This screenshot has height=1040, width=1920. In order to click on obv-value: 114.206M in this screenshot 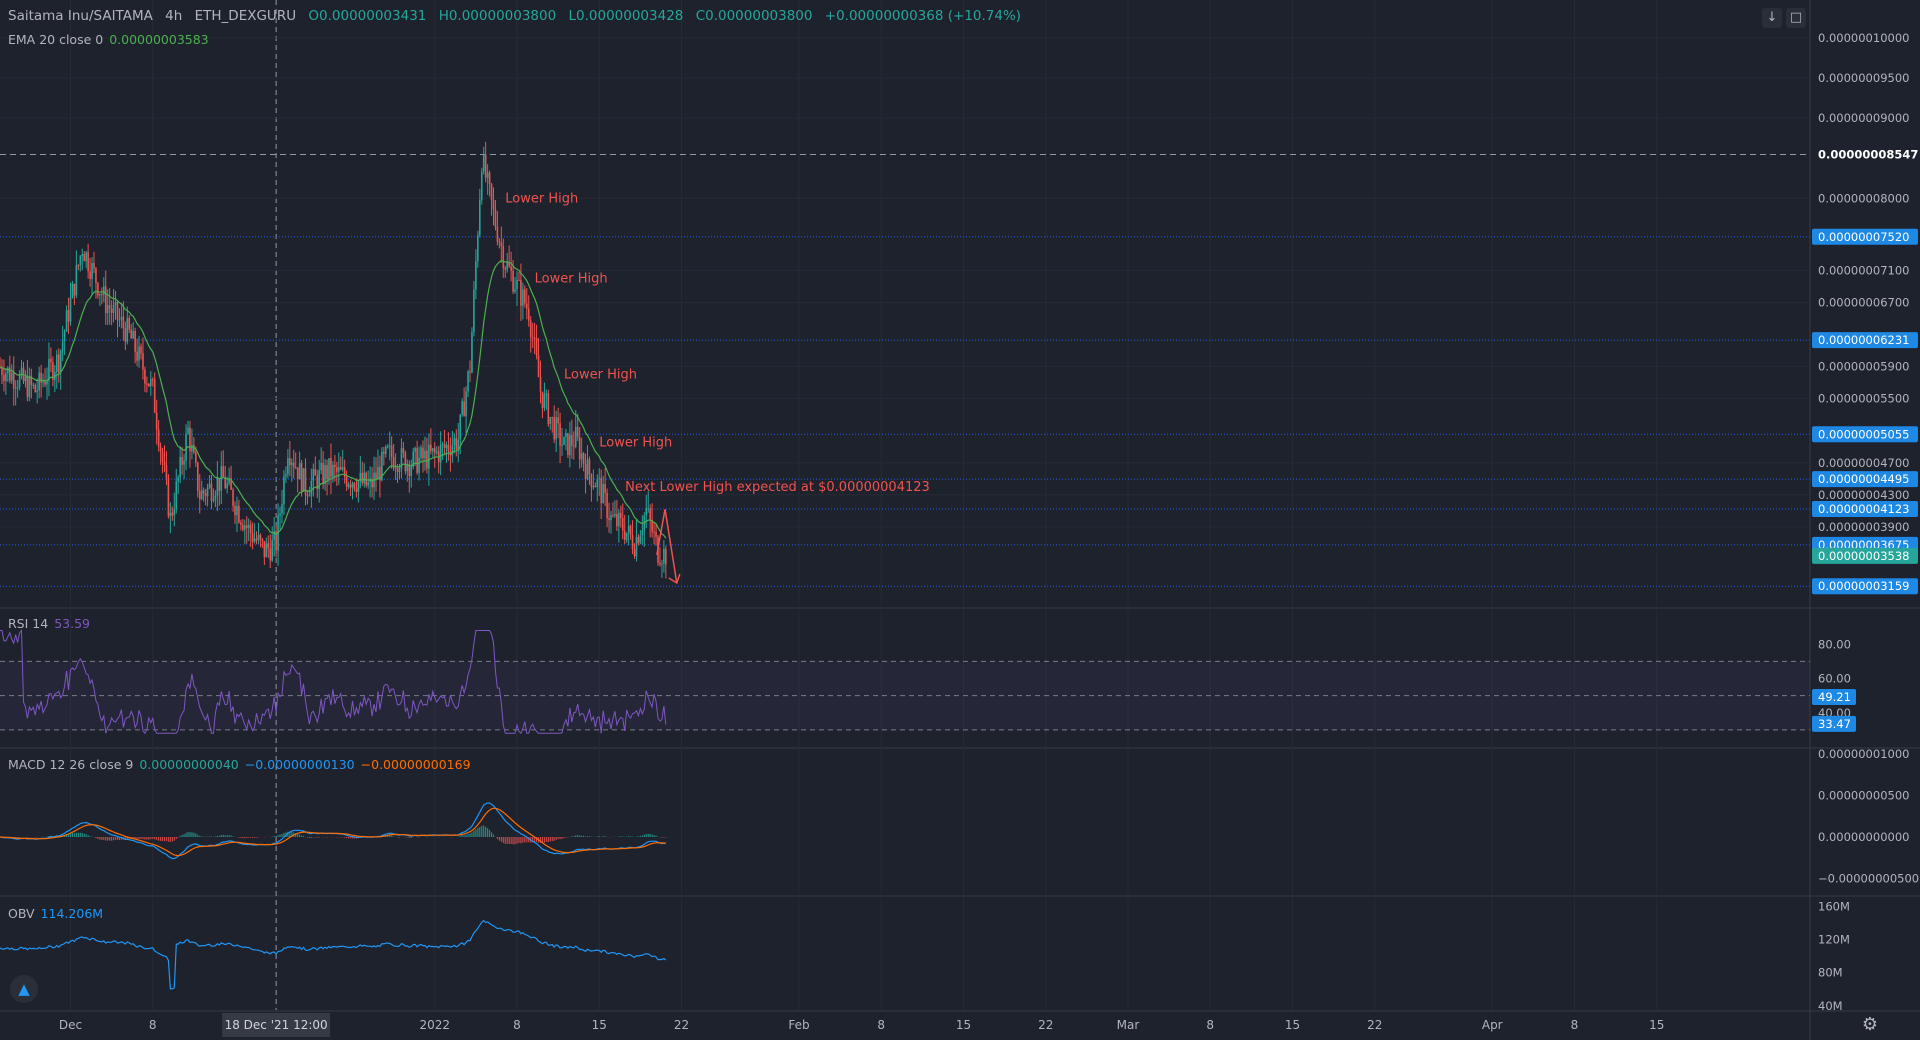, I will do `click(72, 913)`.